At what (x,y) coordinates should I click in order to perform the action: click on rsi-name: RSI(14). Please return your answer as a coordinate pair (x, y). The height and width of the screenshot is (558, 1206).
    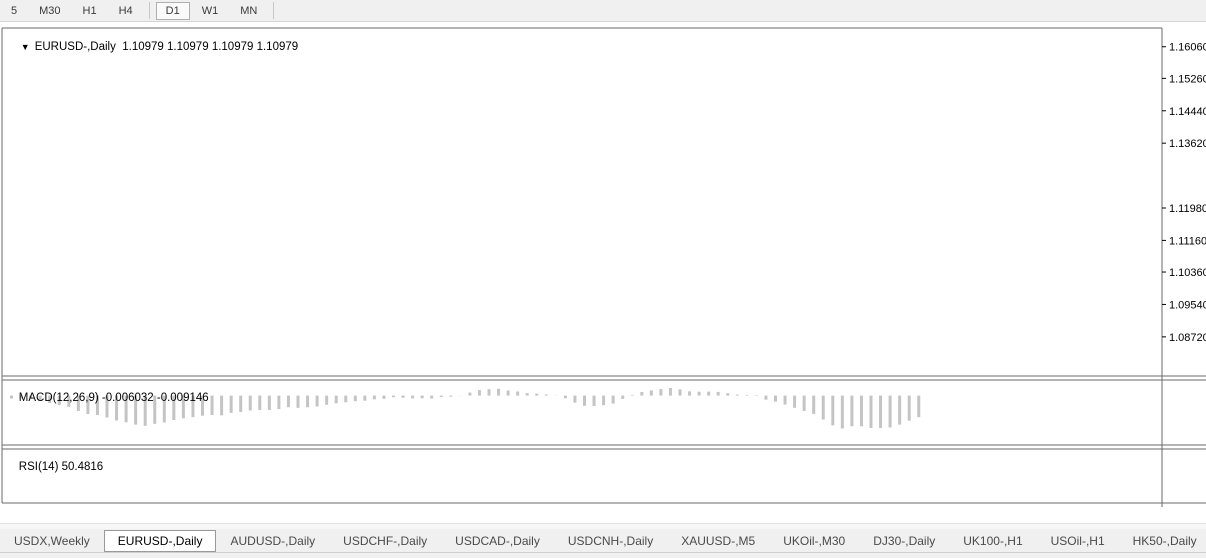
    Looking at the image, I should click on (38, 467).